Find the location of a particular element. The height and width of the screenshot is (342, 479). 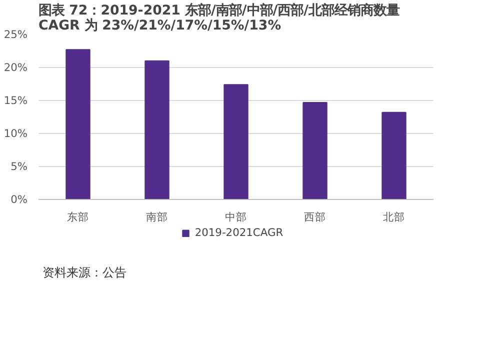

x-tick-label: 东部 is located at coordinates (78, 217).